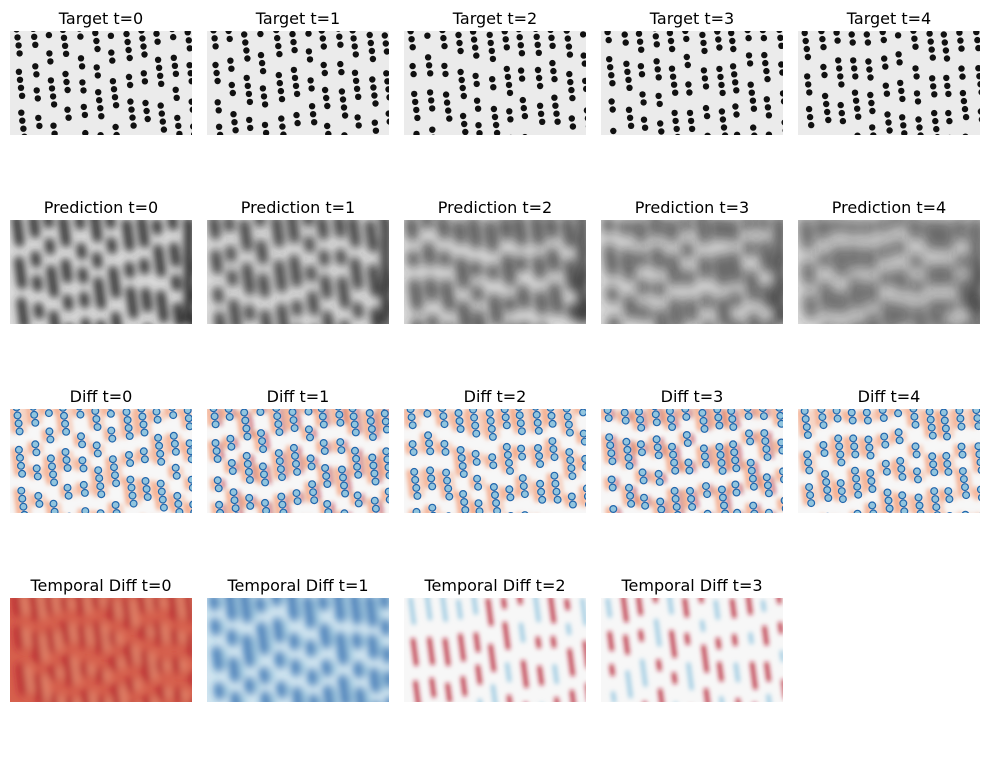 This screenshot has height=761, width=990. I want to click on panel-title: Prediction t=0, so click(101, 207).